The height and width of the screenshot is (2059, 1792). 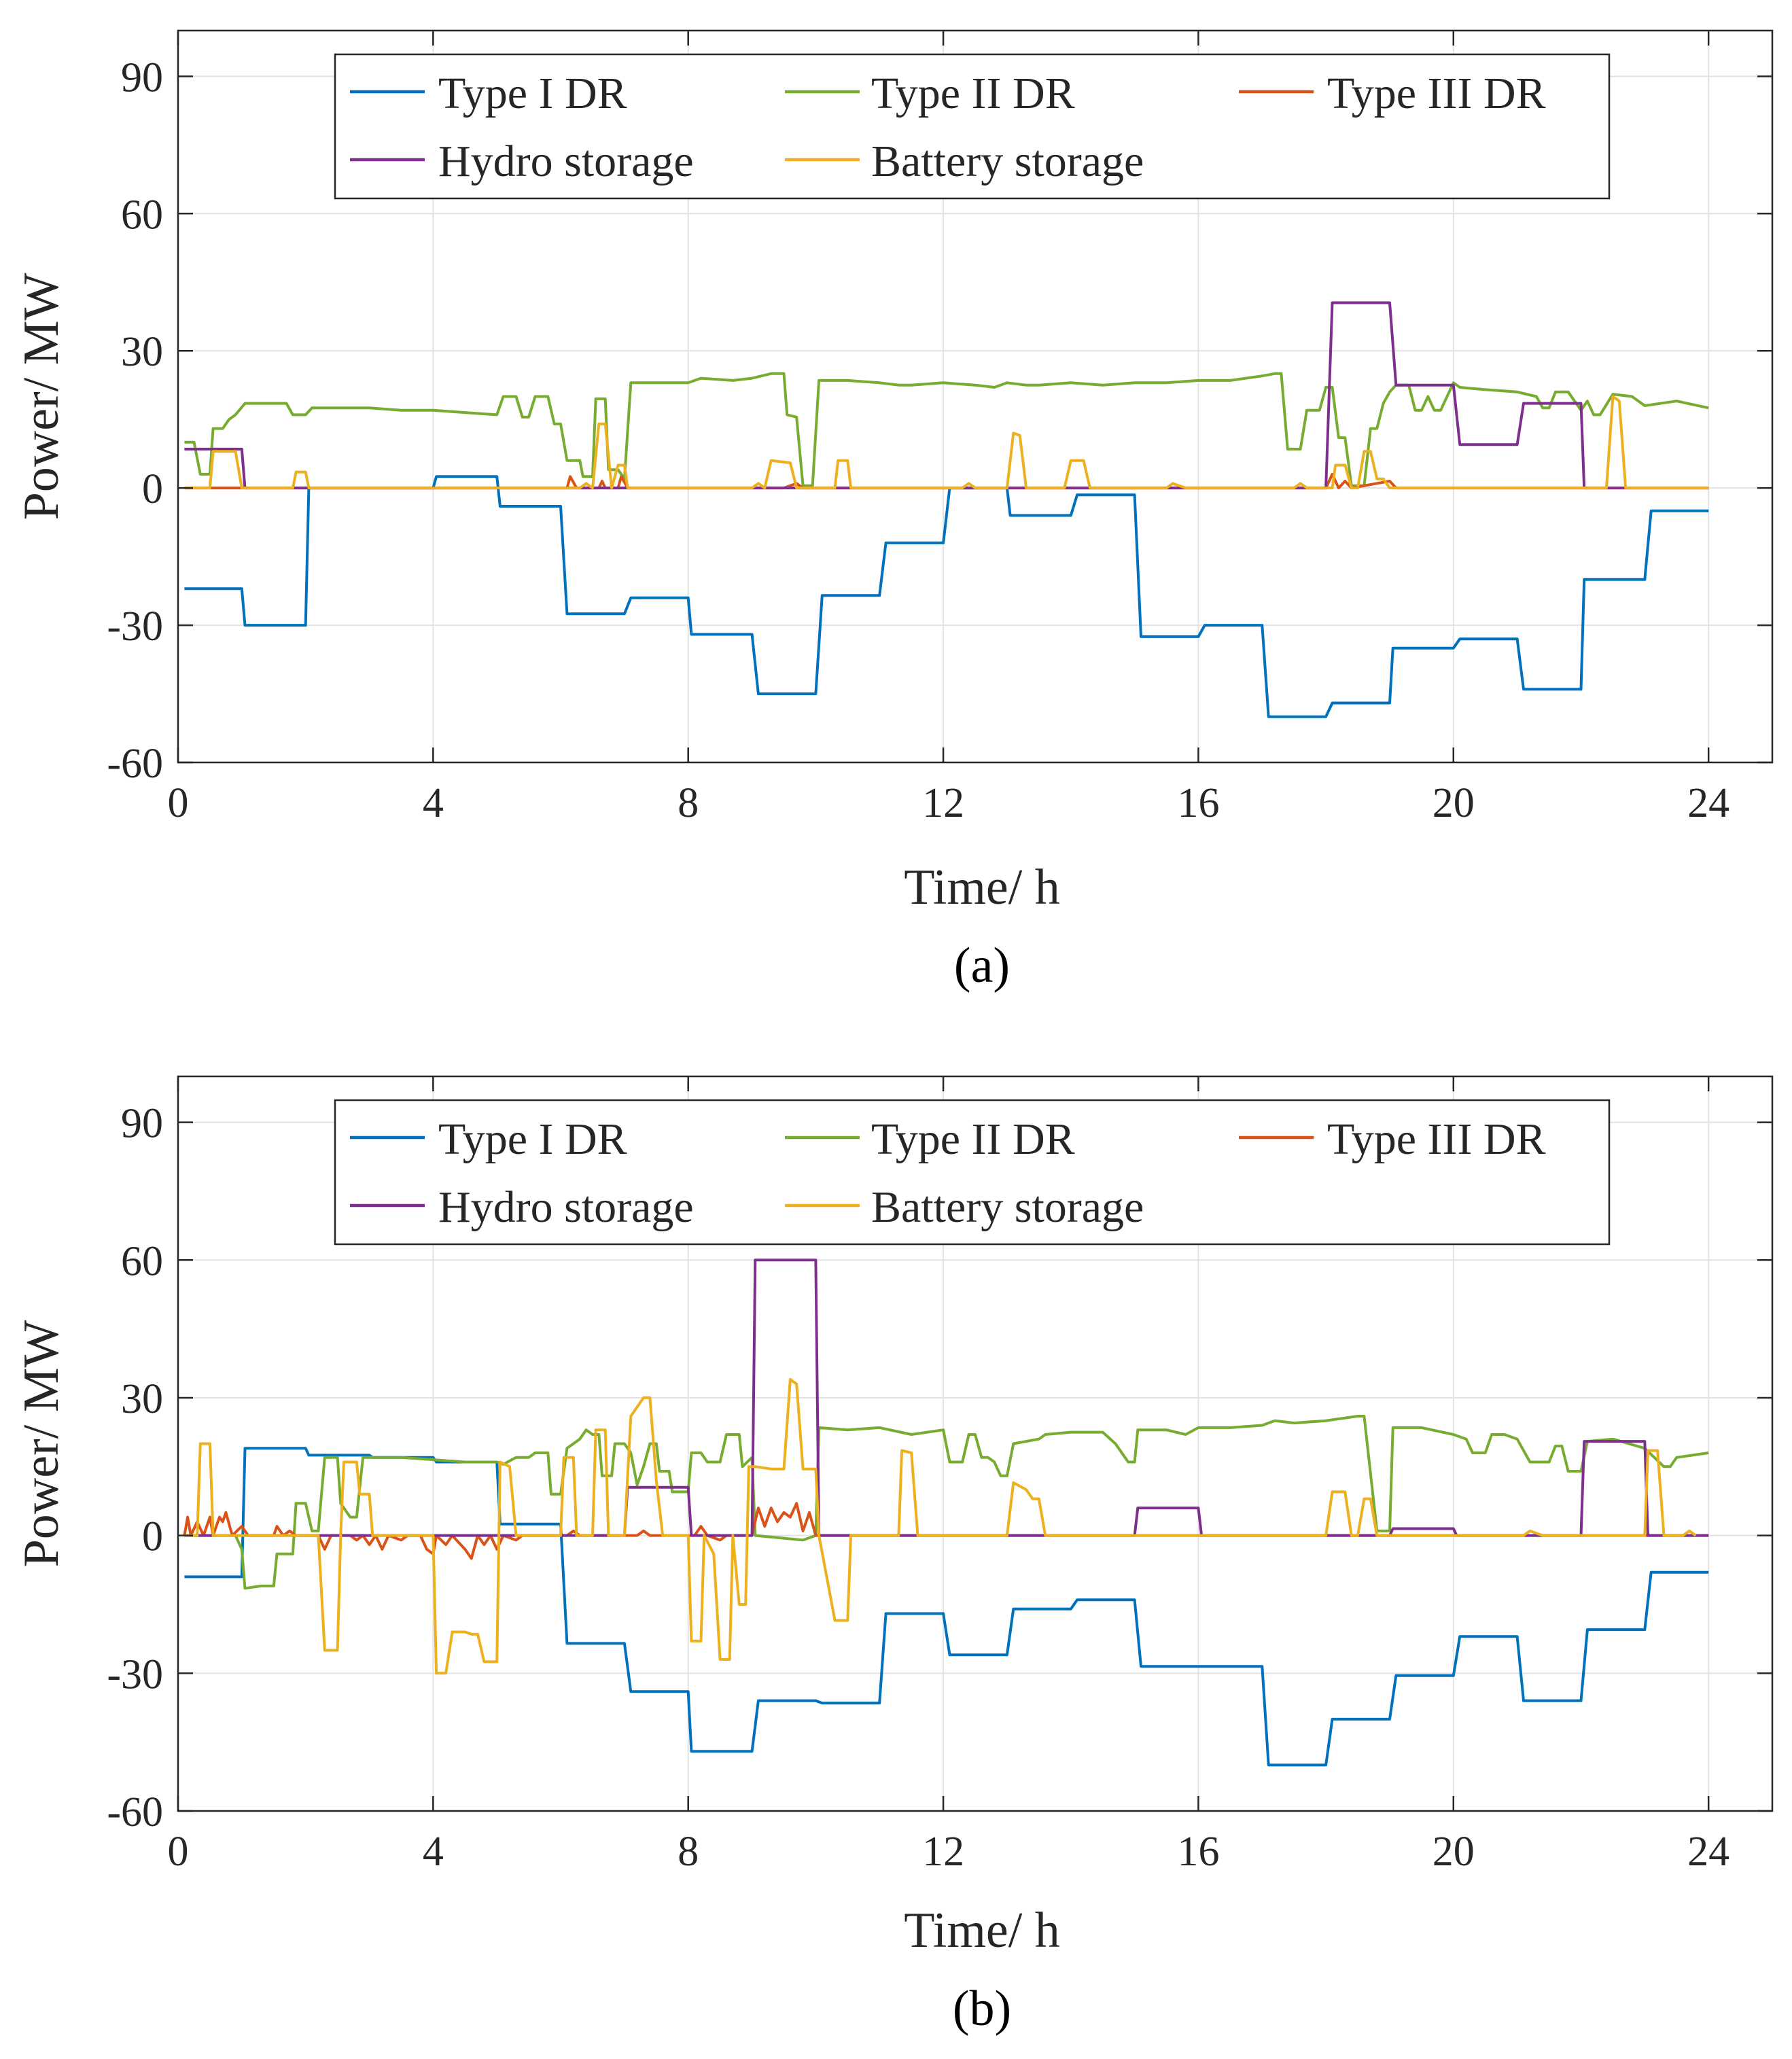 I want to click on panel-caption: (a), so click(x=982, y=965).